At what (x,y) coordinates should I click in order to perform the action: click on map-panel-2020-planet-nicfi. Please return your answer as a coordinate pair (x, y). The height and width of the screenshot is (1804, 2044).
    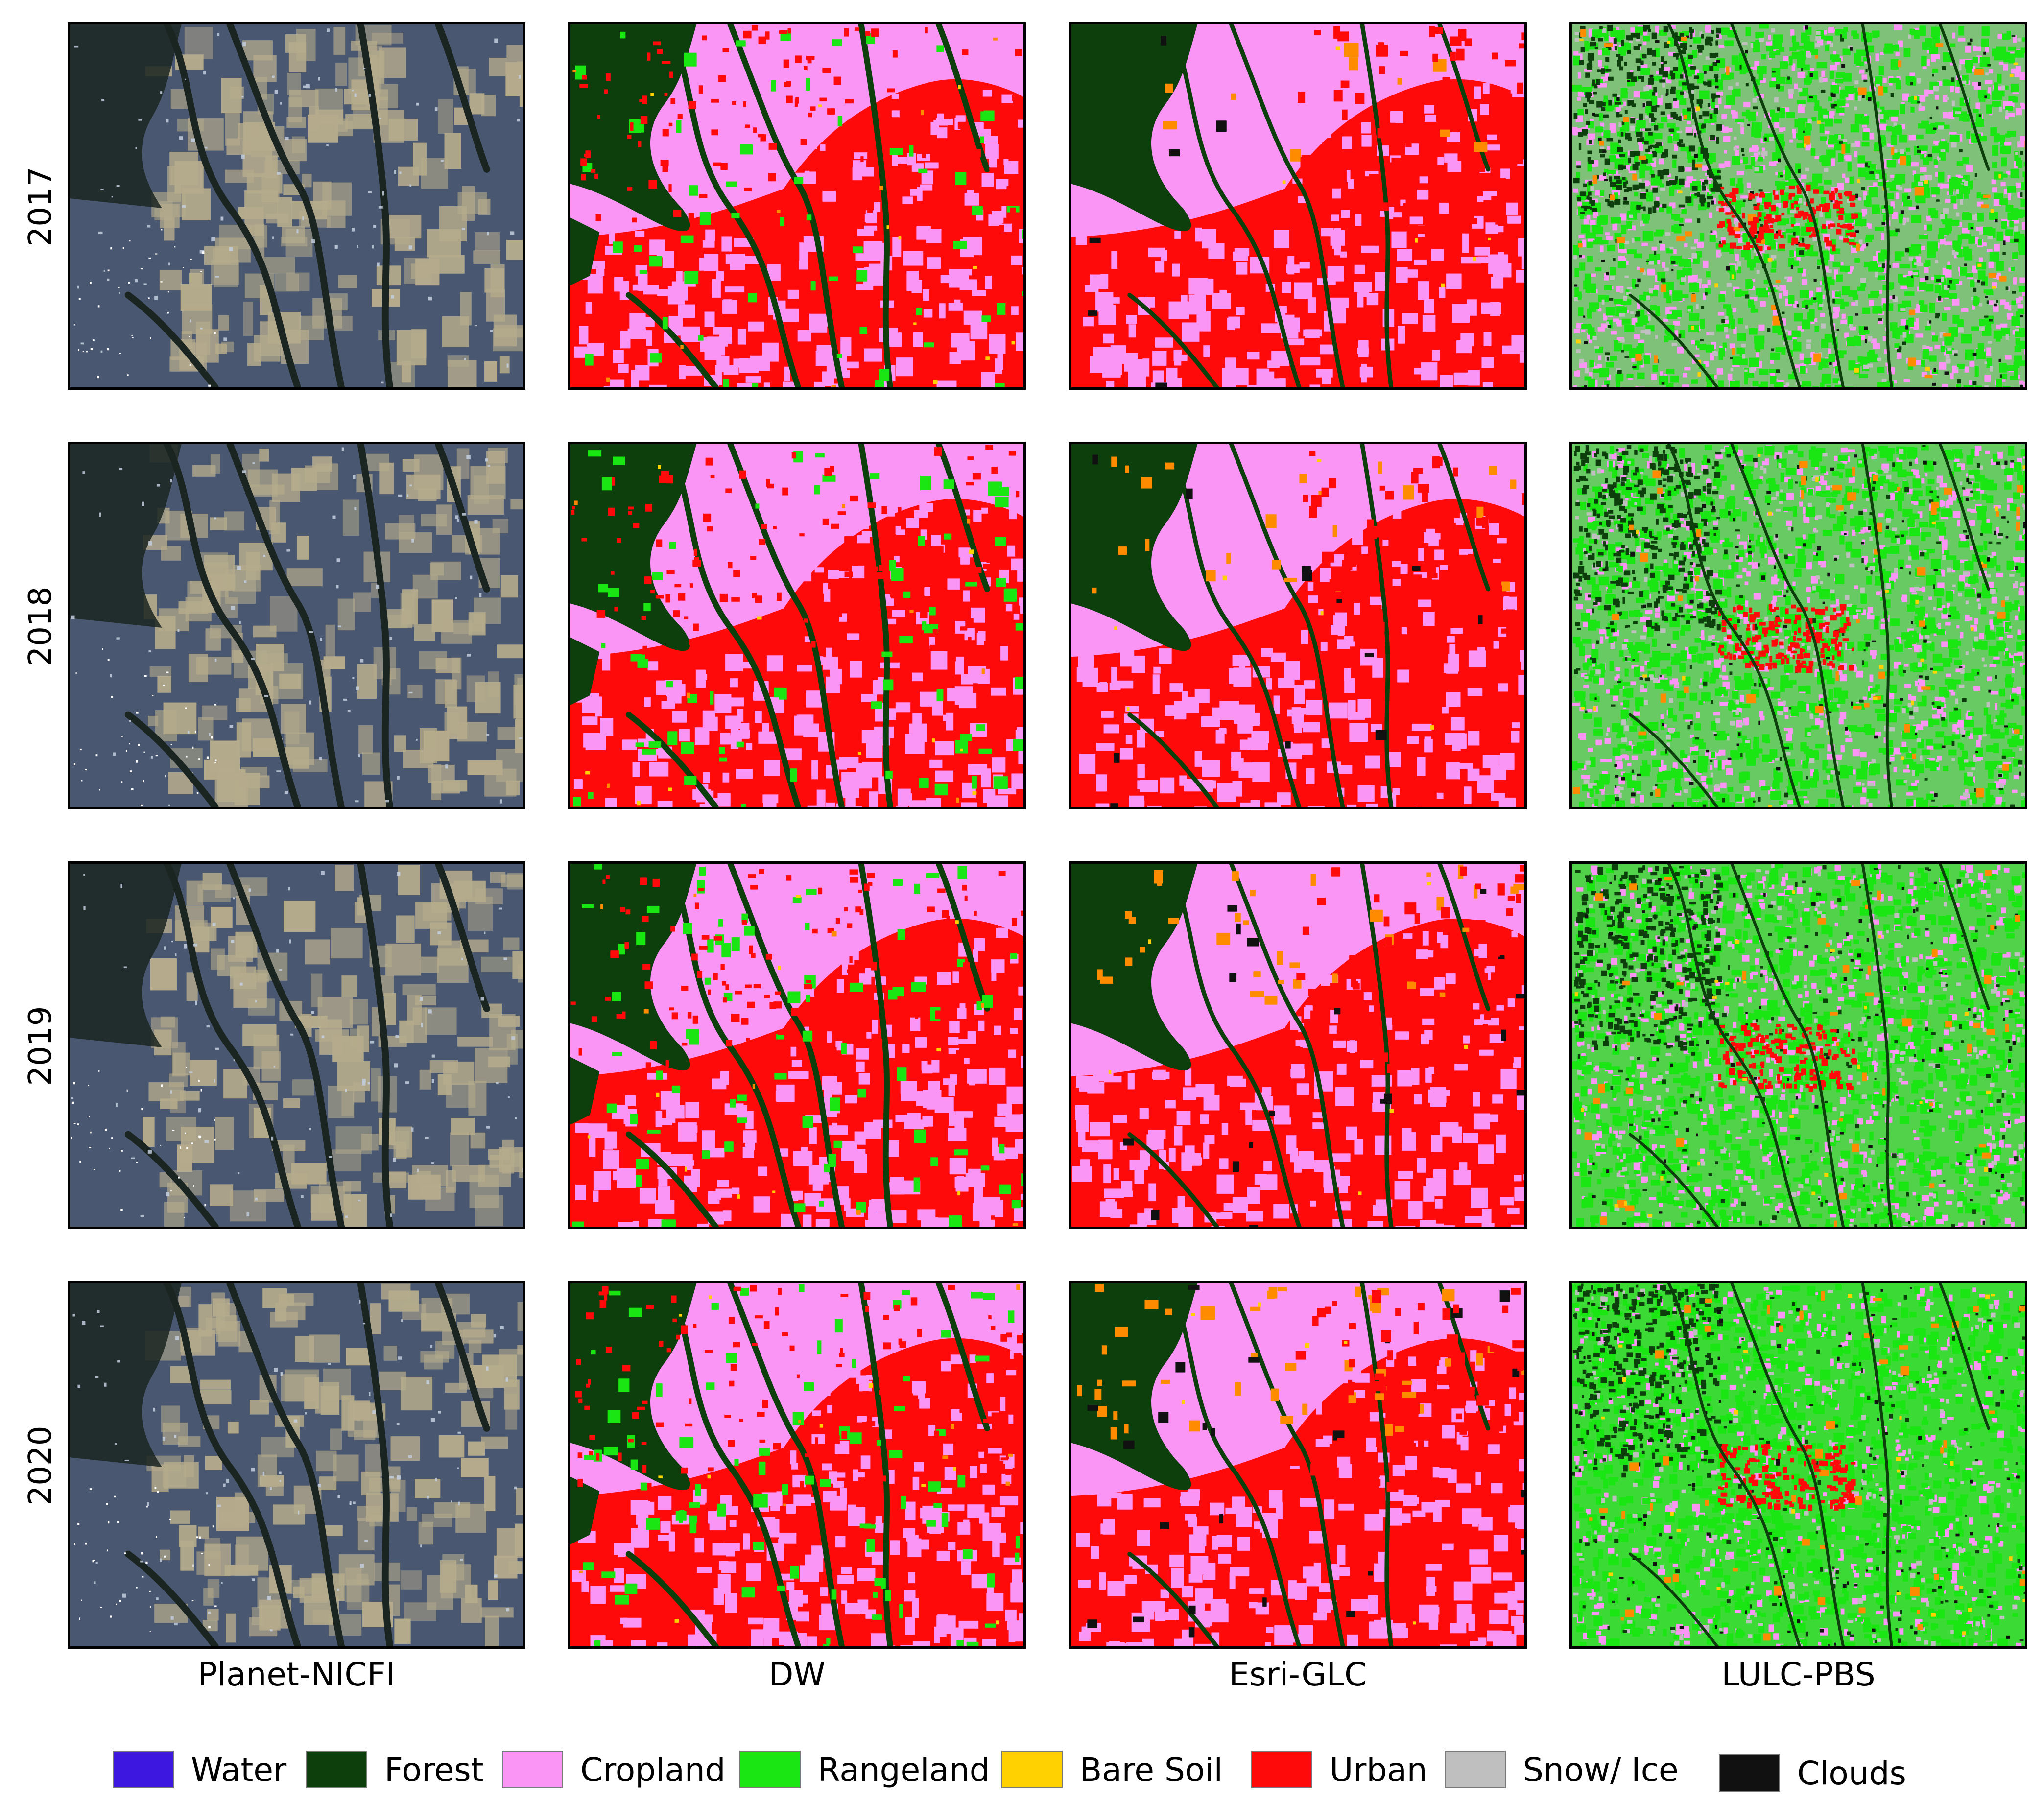
    Looking at the image, I should click on (296, 1465).